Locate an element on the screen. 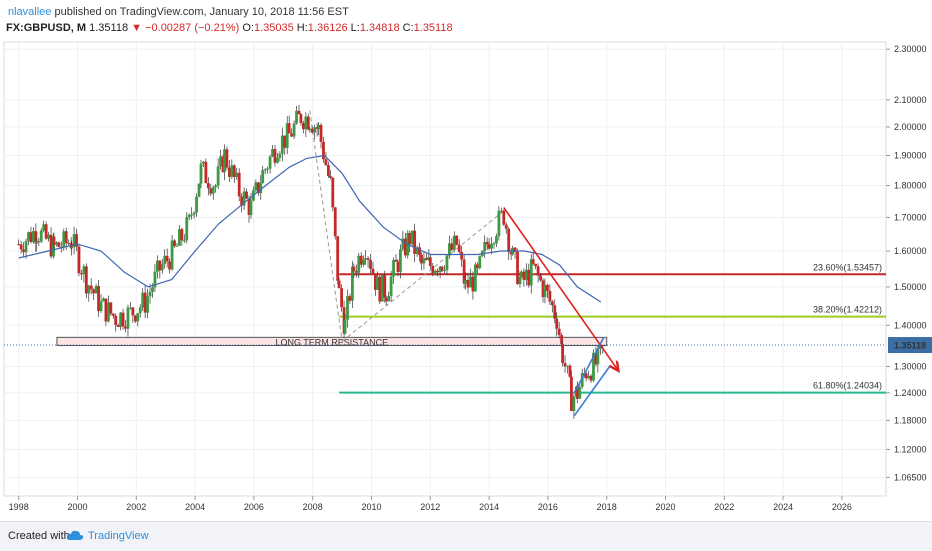  x-tick-label: 2020 is located at coordinates (665, 507).